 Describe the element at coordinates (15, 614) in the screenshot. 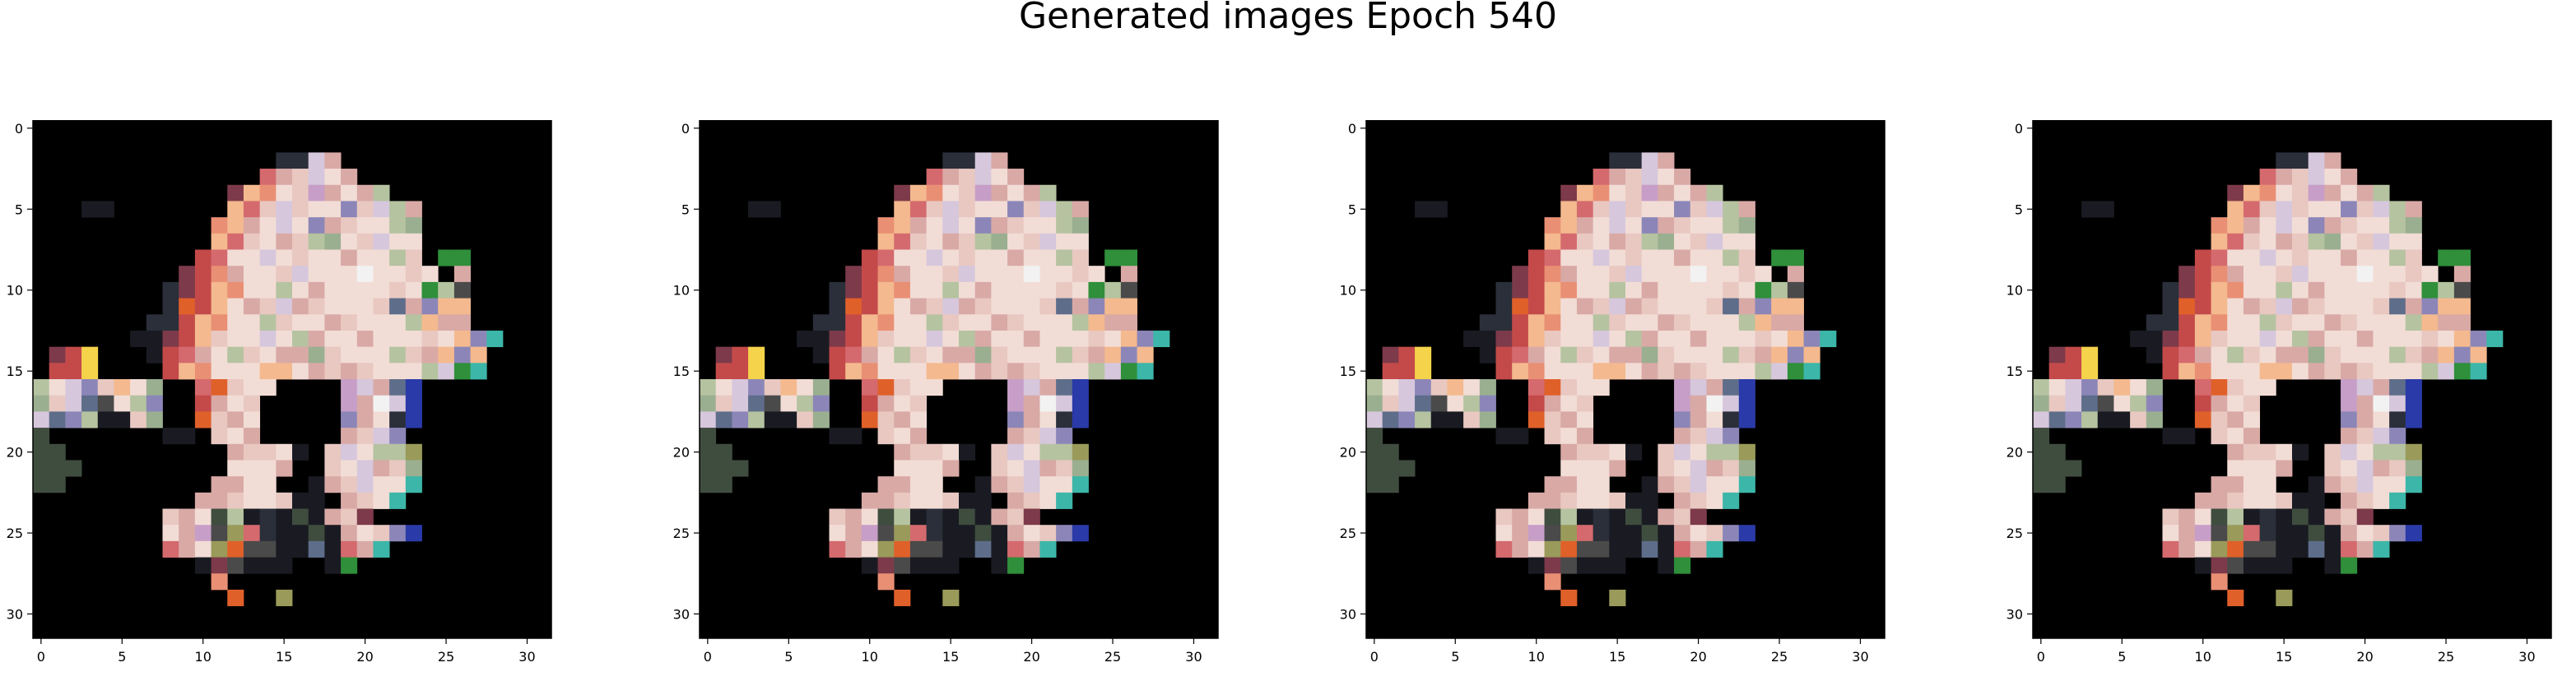

I see `y-tick-label: 30` at that location.